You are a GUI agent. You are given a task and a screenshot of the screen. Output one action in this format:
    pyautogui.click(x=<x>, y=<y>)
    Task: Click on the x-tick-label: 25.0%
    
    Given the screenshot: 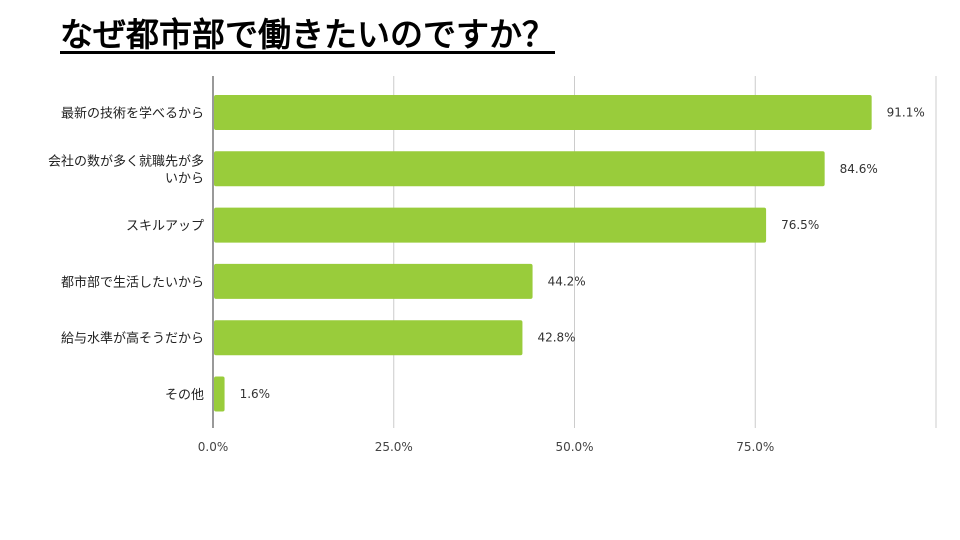 What is the action you would take?
    pyautogui.click(x=394, y=447)
    